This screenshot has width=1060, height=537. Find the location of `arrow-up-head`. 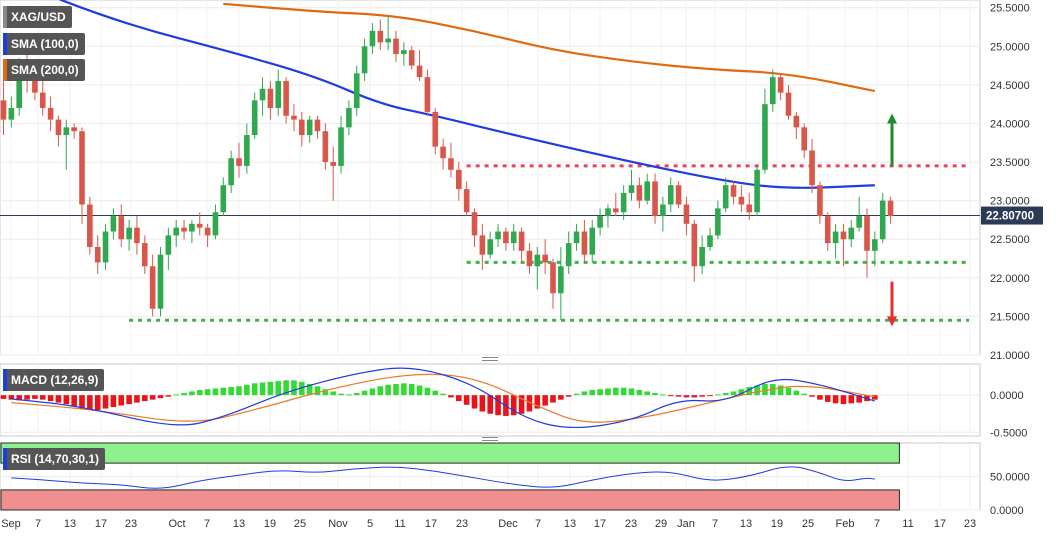

arrow-up-head is located at coordinates (892, 118).